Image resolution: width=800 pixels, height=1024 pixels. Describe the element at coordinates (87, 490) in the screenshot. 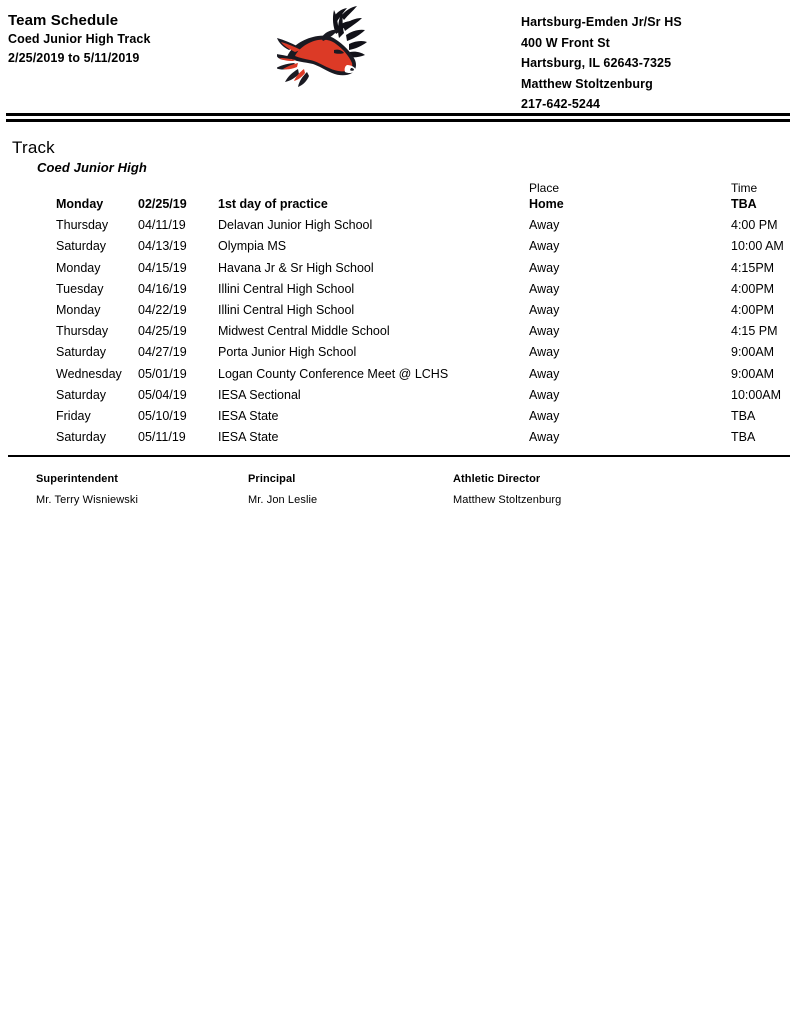

I see `staff-column-superintendent: Superintendent Mr. Terry Wisniewski` at that location.